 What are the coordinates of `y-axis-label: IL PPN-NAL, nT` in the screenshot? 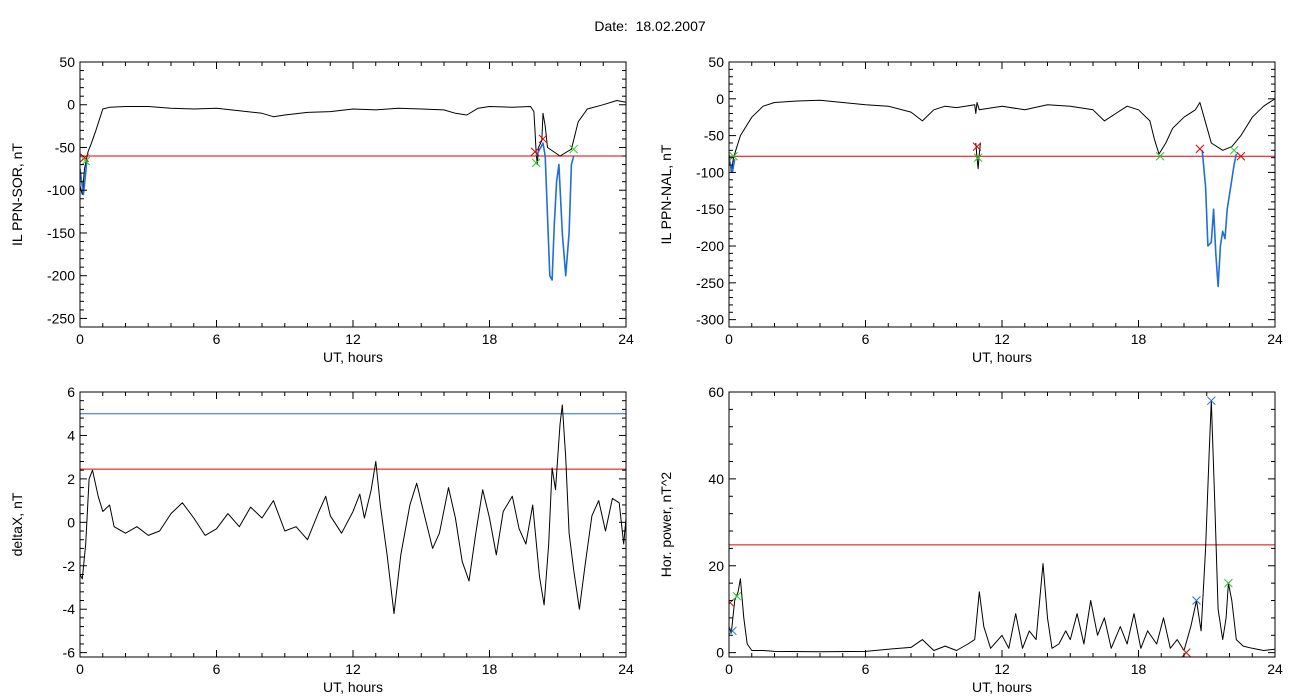 It's located at (666, 194).